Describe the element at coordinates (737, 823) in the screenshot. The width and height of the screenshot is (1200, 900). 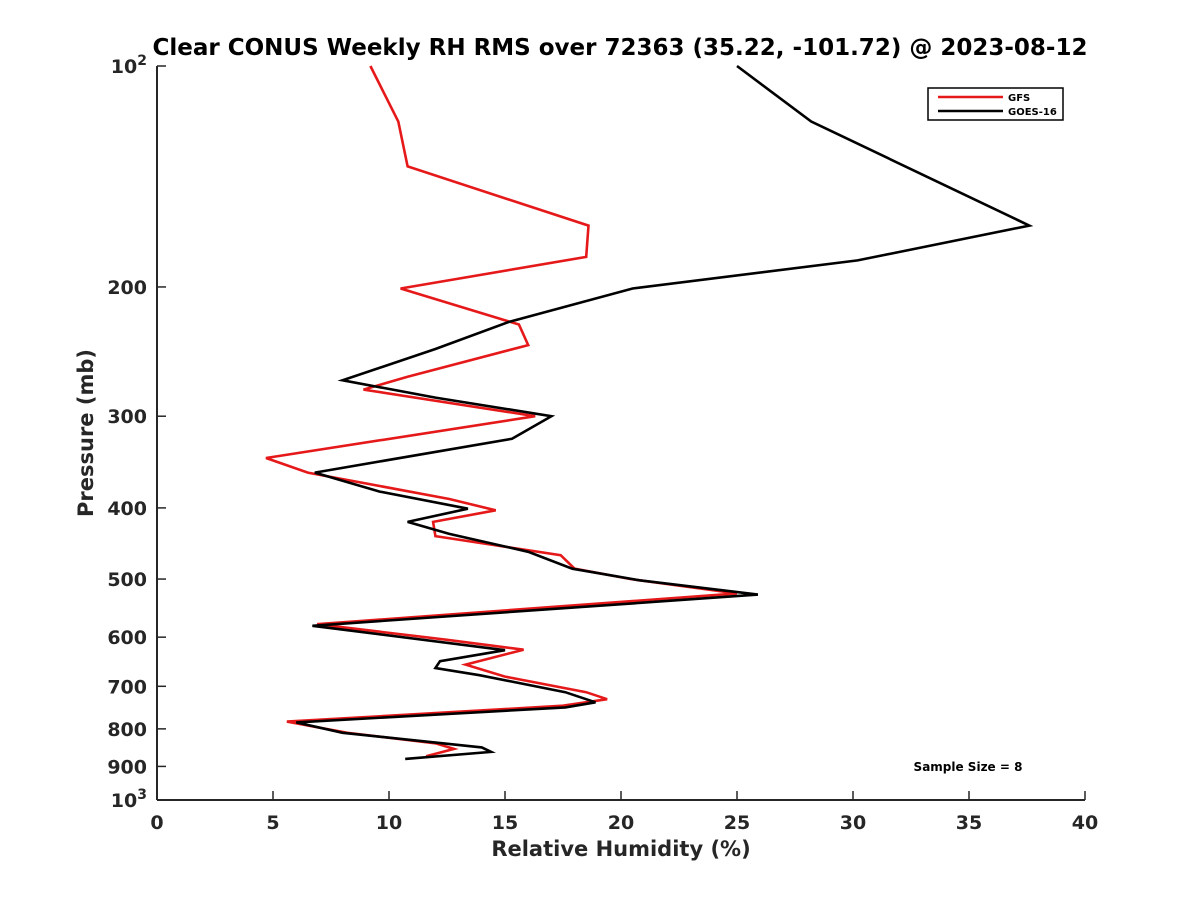
I see `x-tick-label: 25` at that location.